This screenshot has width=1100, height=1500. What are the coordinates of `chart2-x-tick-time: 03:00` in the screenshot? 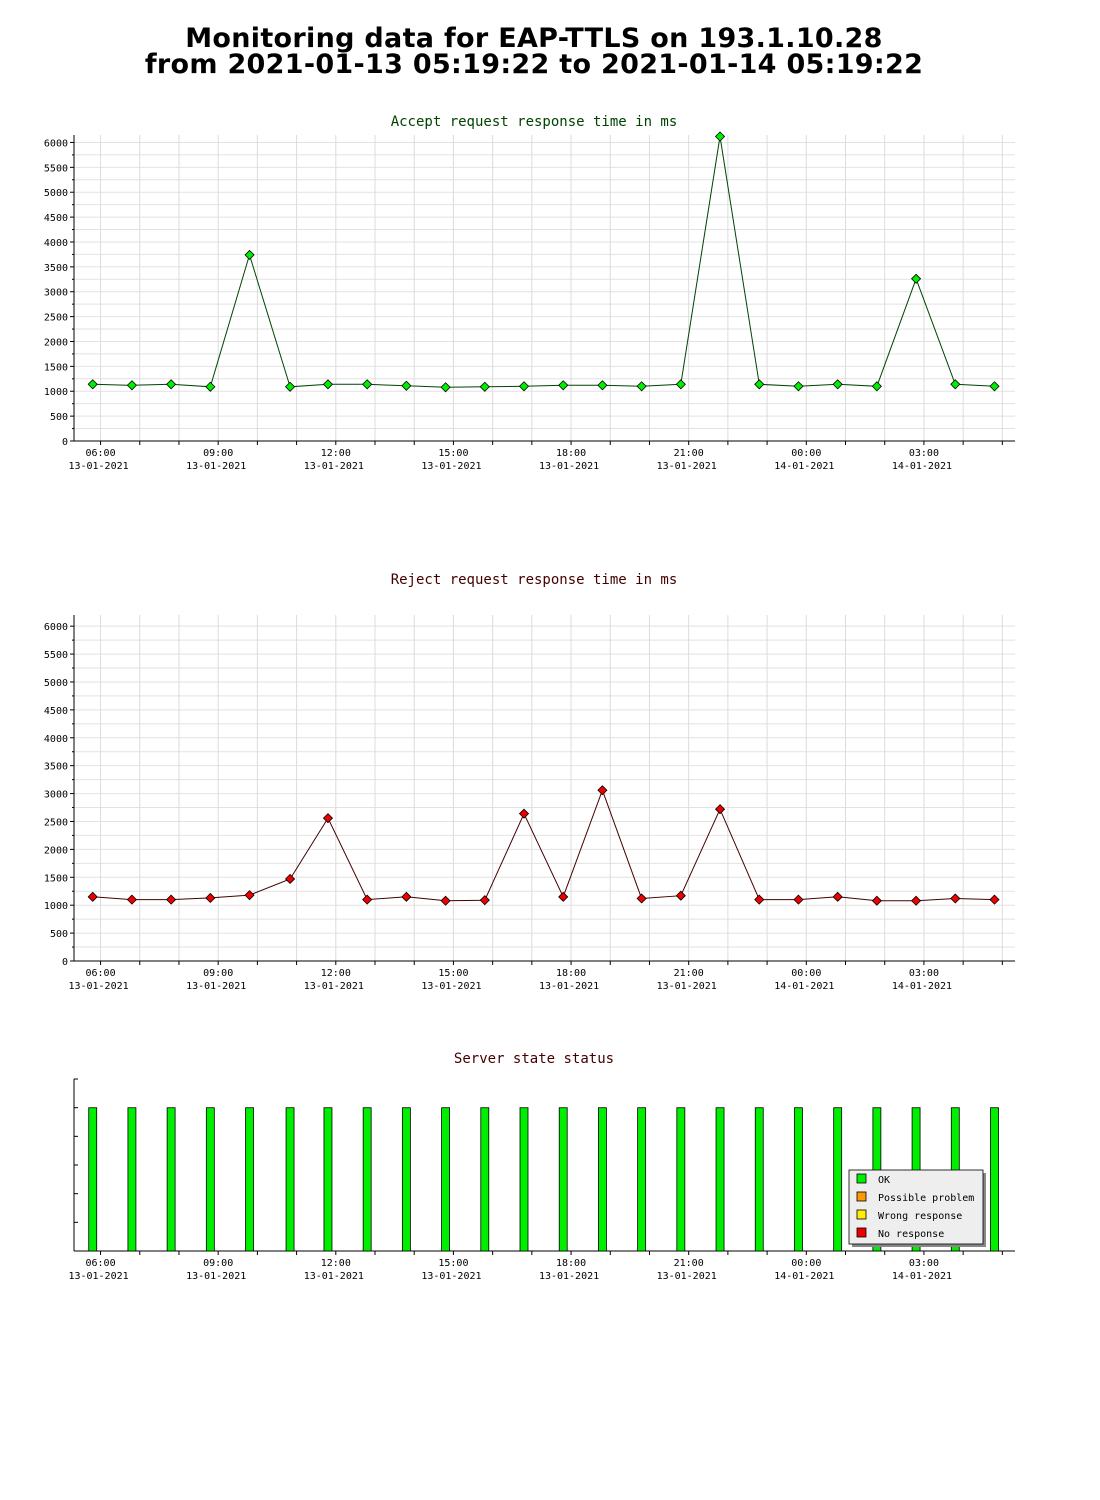 It's located at (924, 973).